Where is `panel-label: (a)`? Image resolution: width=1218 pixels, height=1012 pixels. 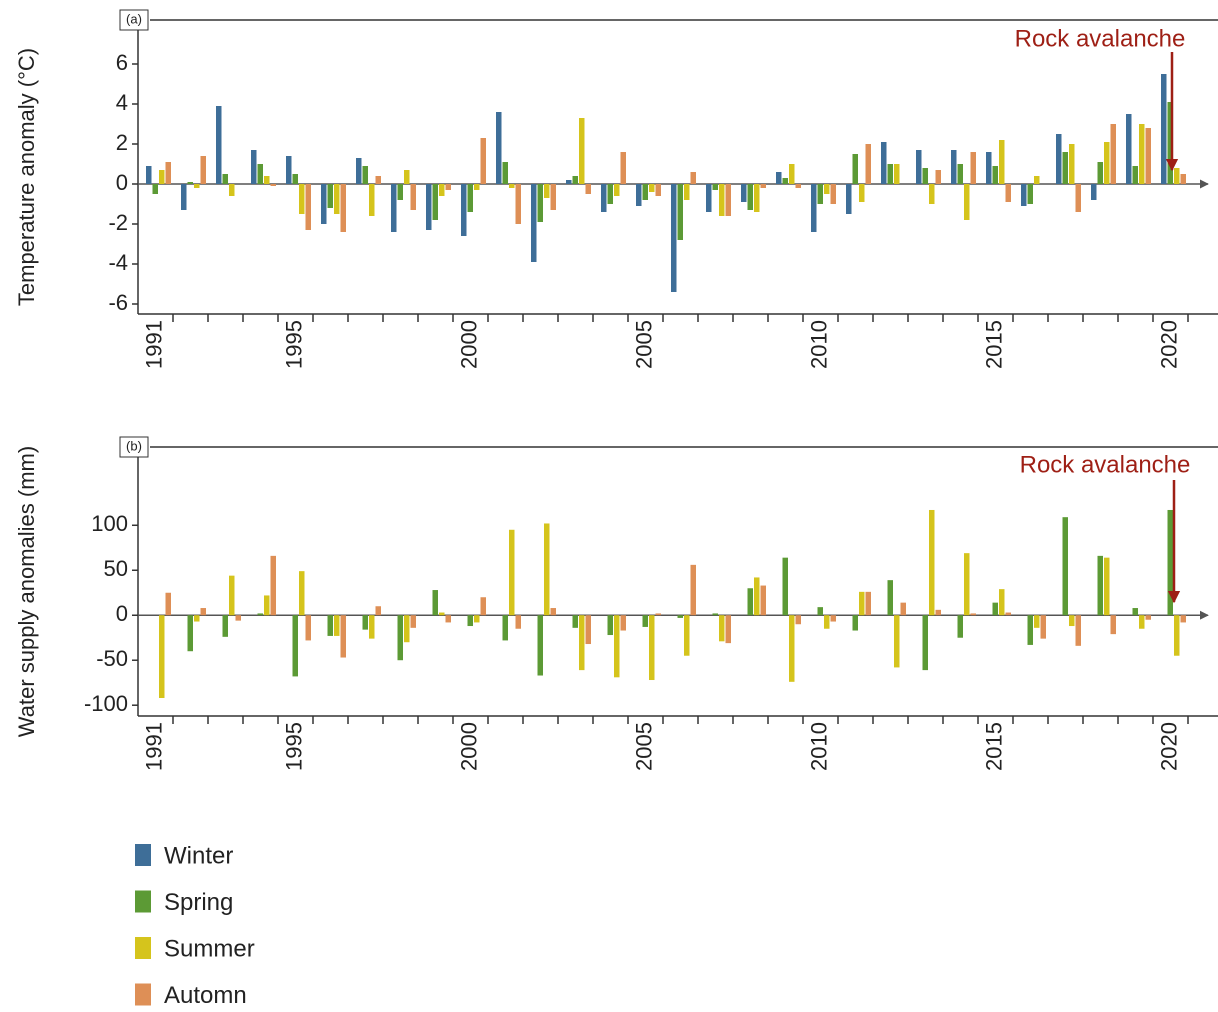
panel-label: (a) is located at coordinates (134, 18).